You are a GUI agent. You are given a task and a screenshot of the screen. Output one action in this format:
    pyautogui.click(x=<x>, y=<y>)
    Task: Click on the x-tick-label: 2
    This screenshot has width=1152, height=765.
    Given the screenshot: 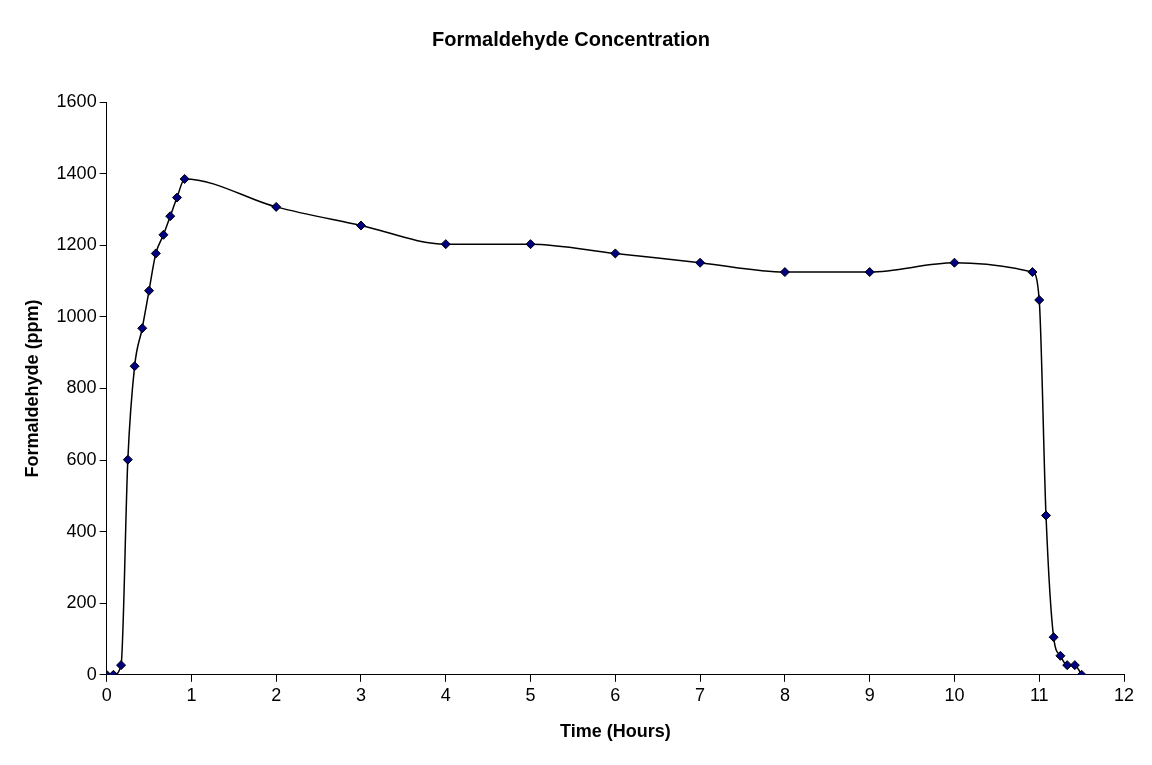 What is the action you would take?
    pyautogui.click(x=276, y=694)
    